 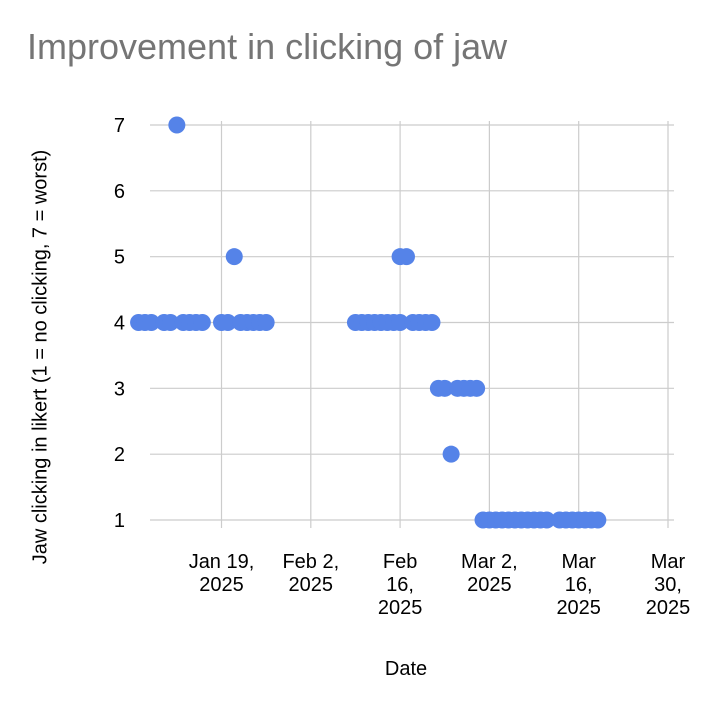 What do you see at coordinates (119, 258) in the screenshot?
I see `y-tick-label-5: 5` at bounding box center [119, 258].